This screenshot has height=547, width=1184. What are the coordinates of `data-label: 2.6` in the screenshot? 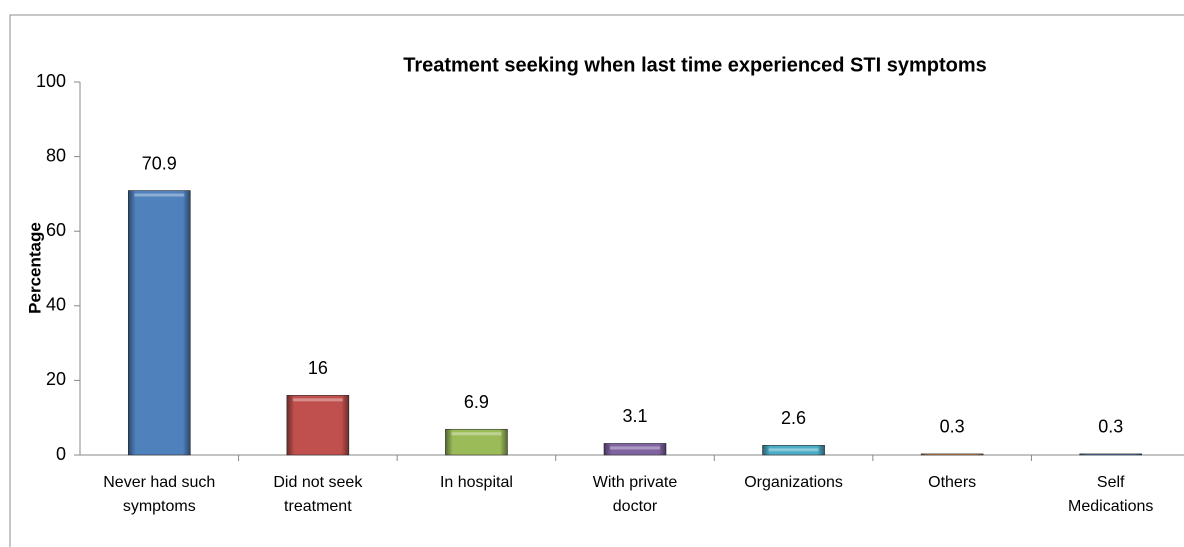 It's located at (793, 418).